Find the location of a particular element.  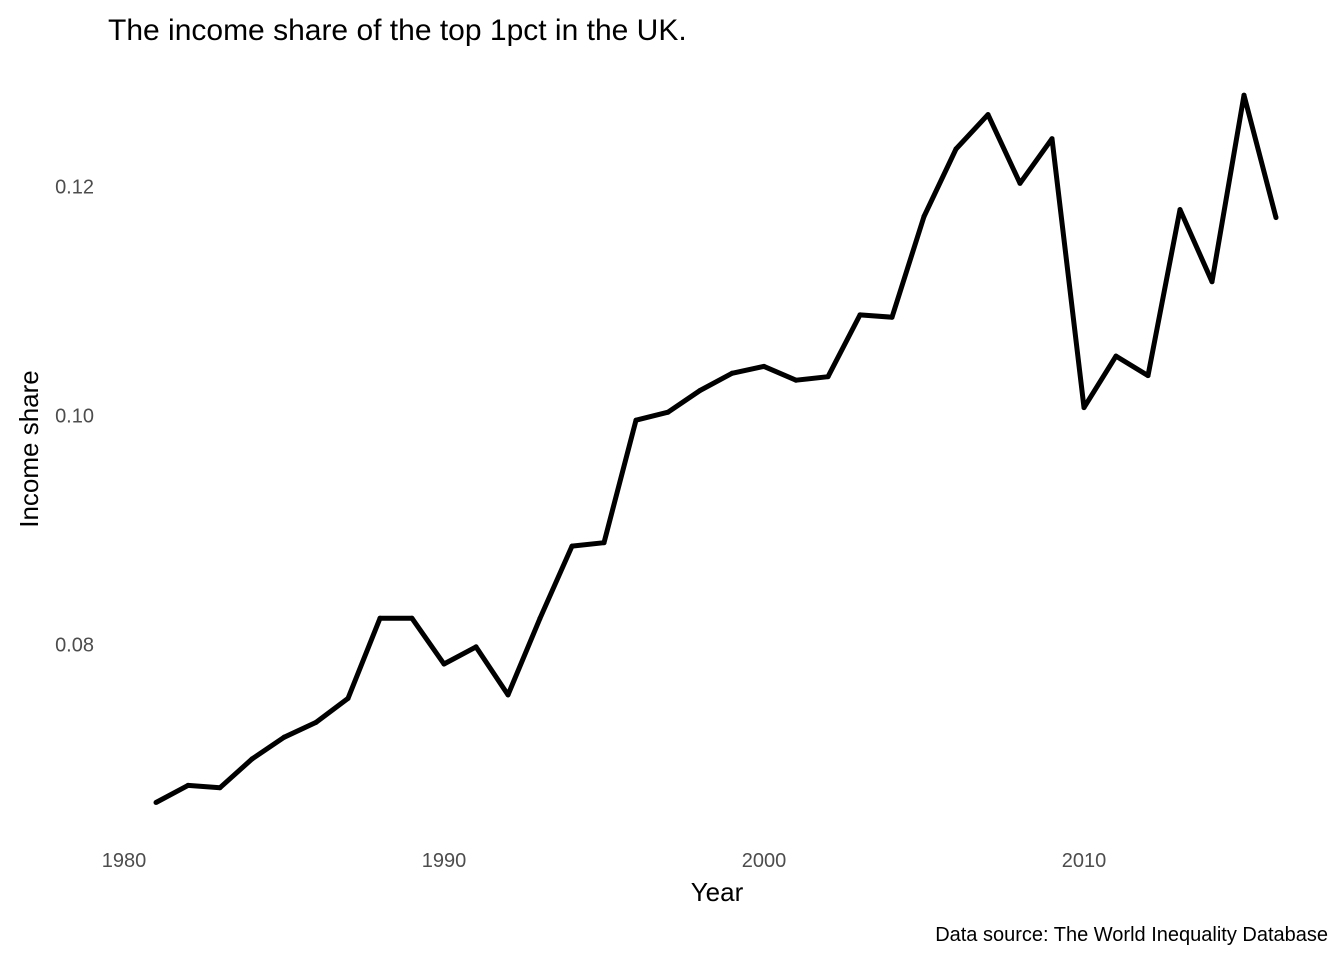

y-axis-tick-labels: 0.08 0.10 0.12 is located at coordinates (74, 417).